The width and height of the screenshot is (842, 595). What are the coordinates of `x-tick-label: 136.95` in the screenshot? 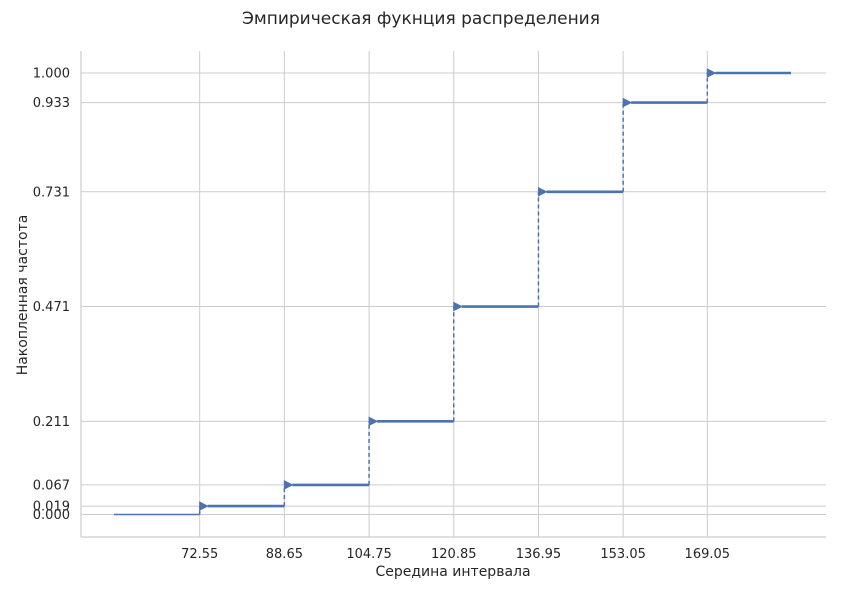 It's located at (539, 554).